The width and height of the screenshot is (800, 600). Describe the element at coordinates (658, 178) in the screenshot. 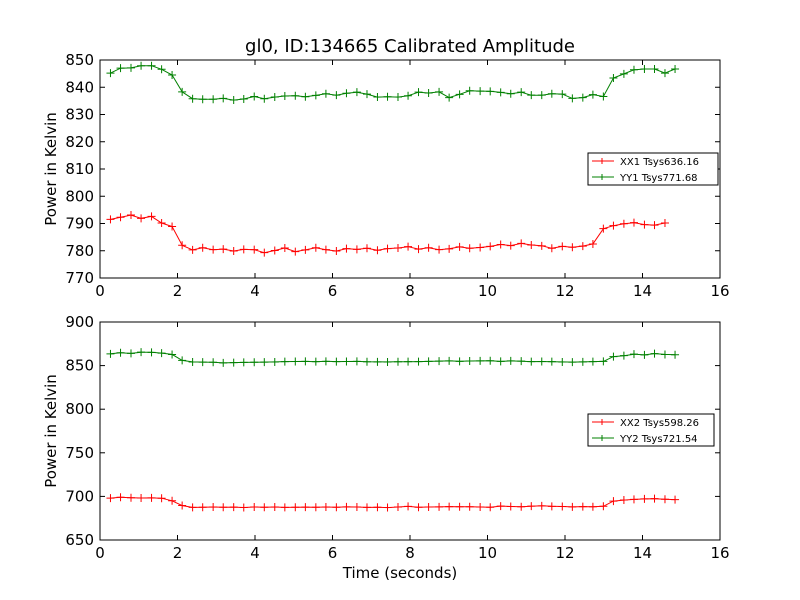

I see `legend-label: YY1 Tsys771.68` at that location.